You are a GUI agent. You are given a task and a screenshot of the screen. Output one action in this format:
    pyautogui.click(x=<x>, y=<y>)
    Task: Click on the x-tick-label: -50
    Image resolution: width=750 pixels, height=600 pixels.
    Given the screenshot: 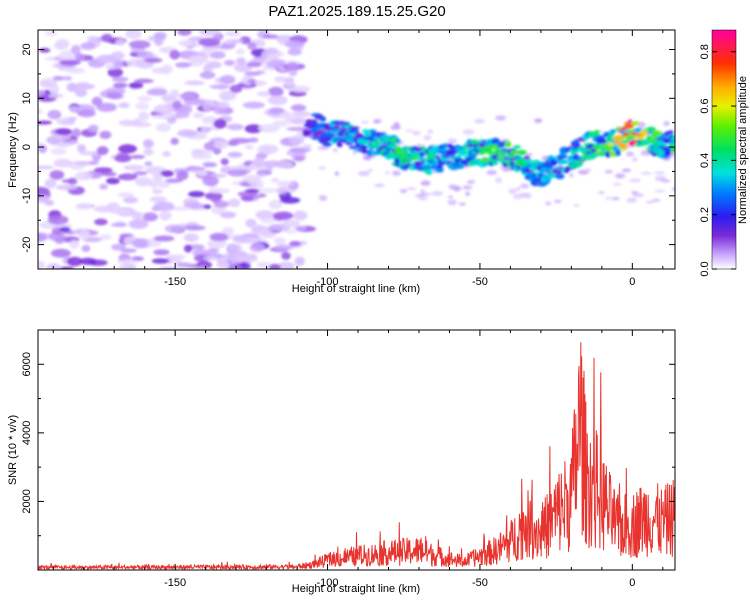 What is the action you would take?
    pyautogui.click(x=480, y=583)
    